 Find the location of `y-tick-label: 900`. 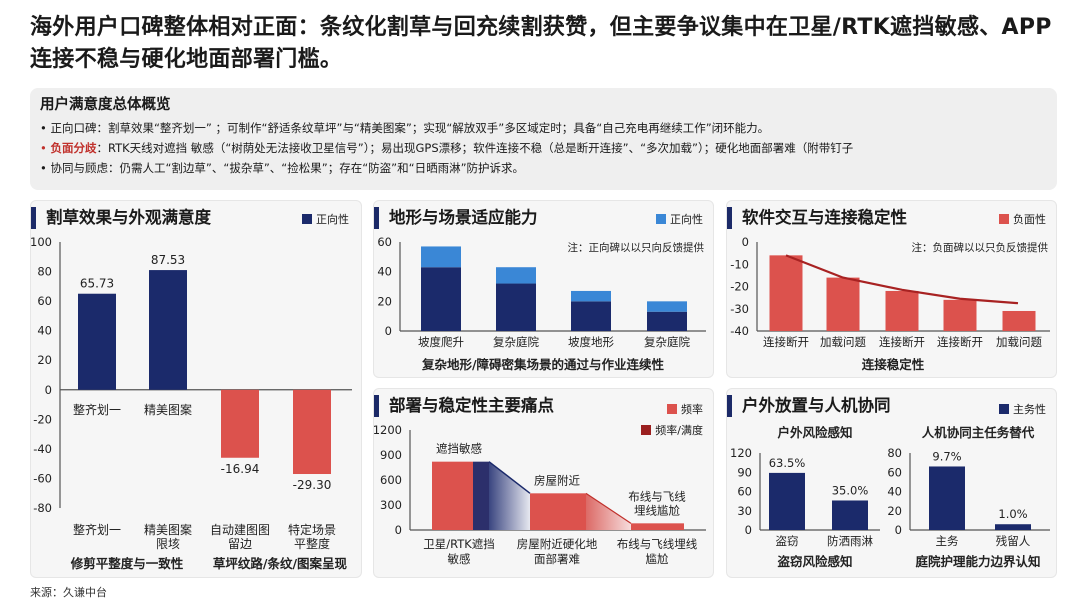

y-tick-label: 900 is located at coordinates (391, 455).